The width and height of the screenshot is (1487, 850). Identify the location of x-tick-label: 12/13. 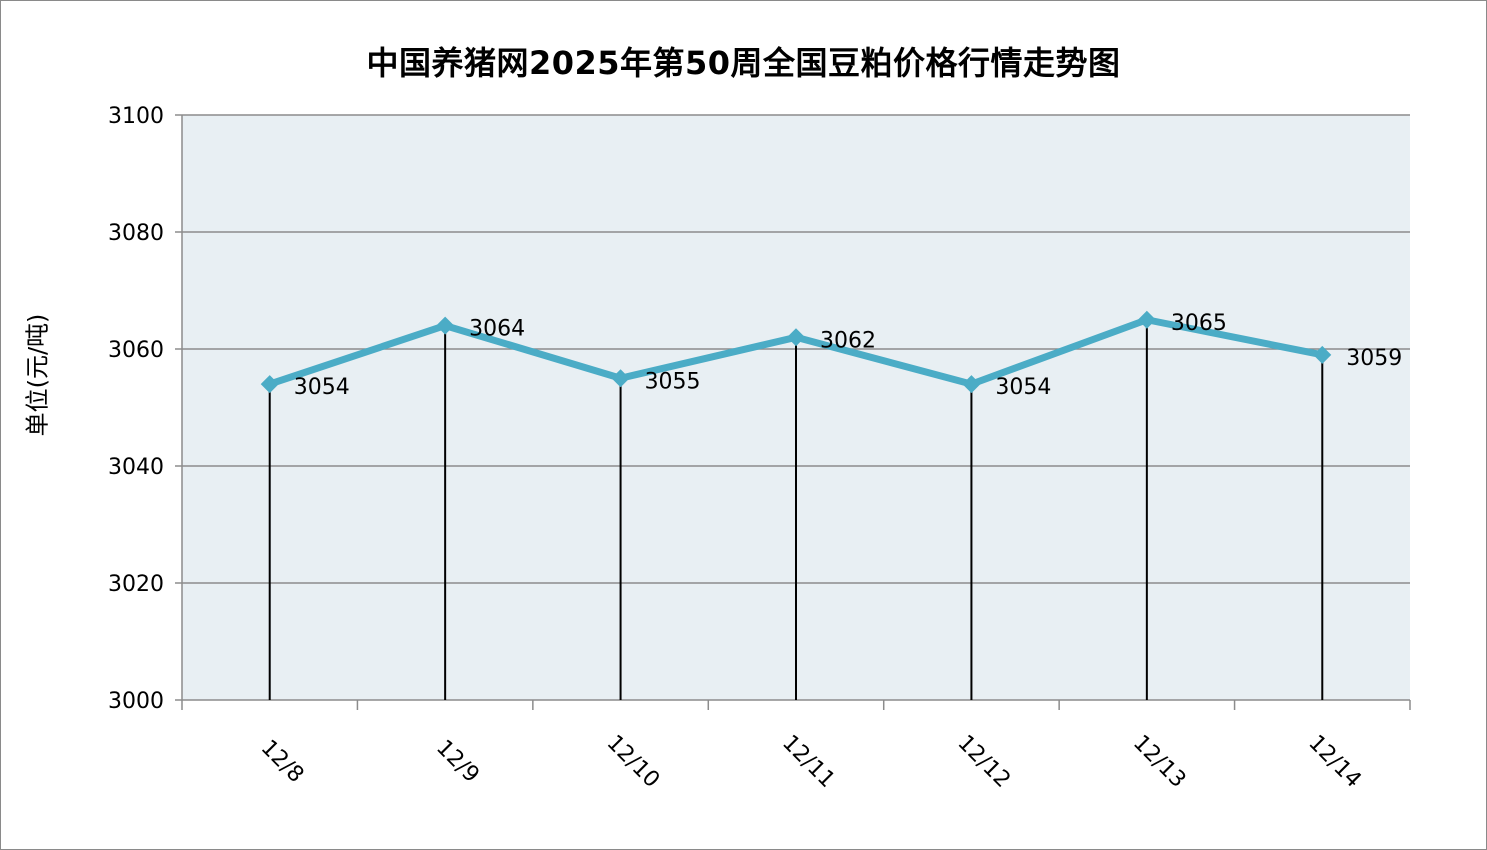
(1159, 761).